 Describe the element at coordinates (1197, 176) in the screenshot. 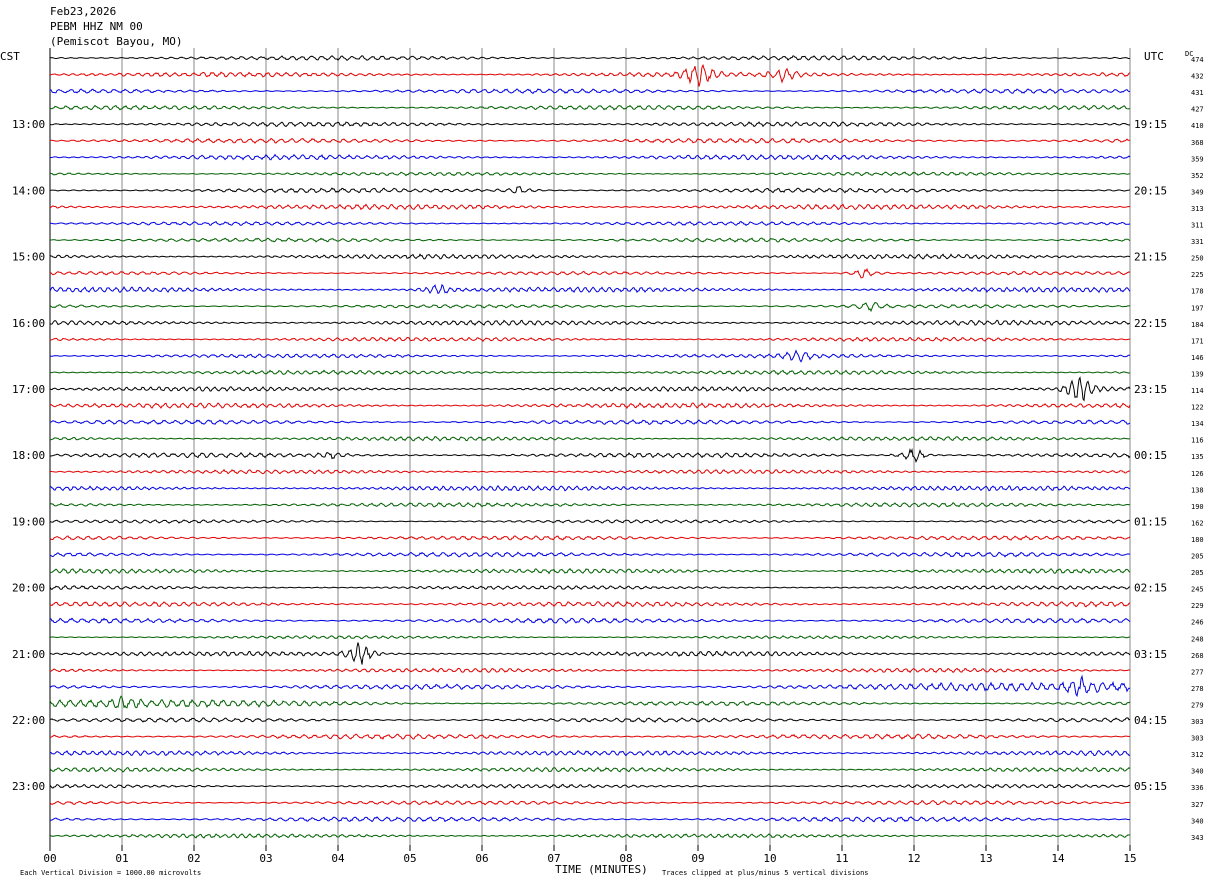

I see `dc-offset-label: 352` at that location.